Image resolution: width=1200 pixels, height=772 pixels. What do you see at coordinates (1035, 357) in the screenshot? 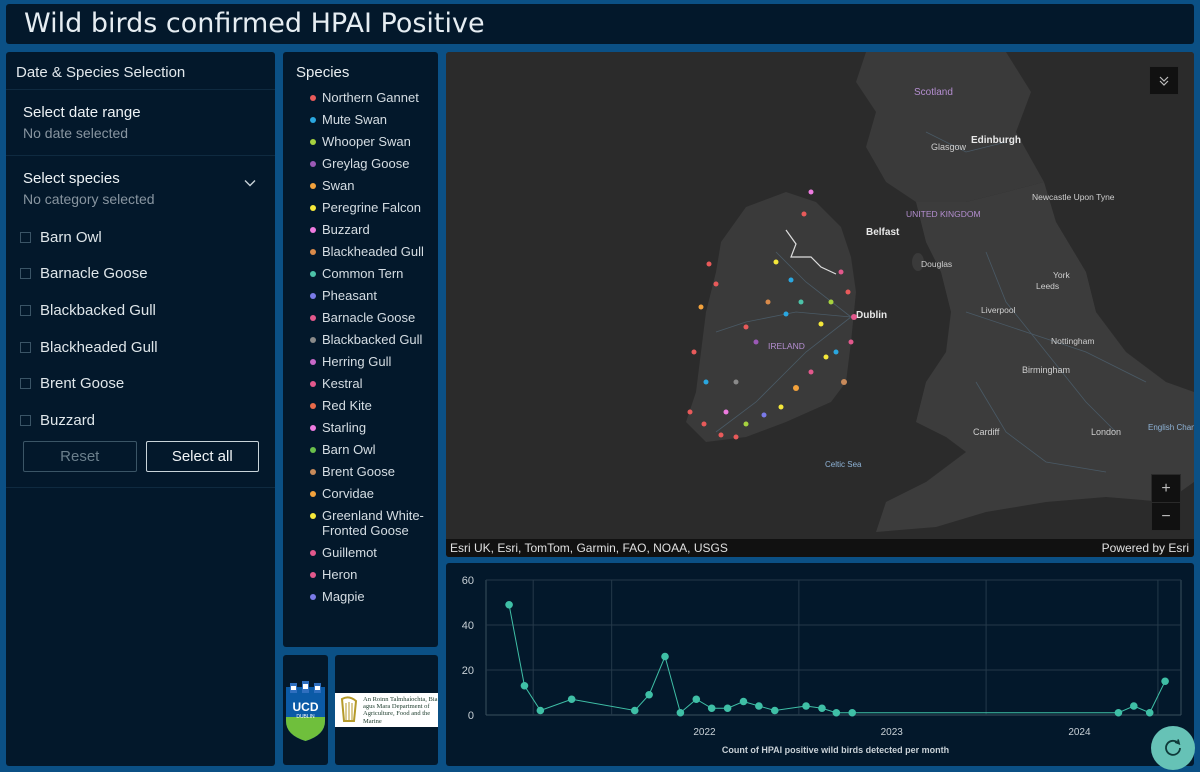
I see `landmass-great-britain` at bounding box center [1035, 357].